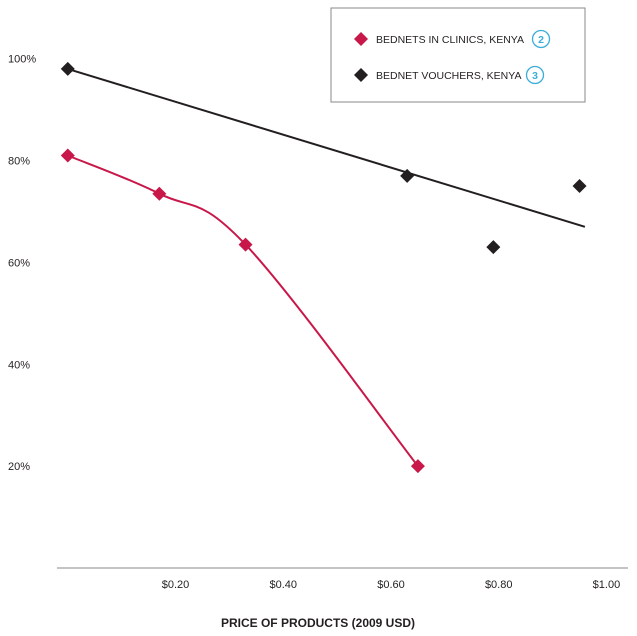 The height and width of the screenshot is (636, 637). Describe the element at coordinates (283, 585) in the screenshot. I see `x-tick-label: $0.40` at that location.